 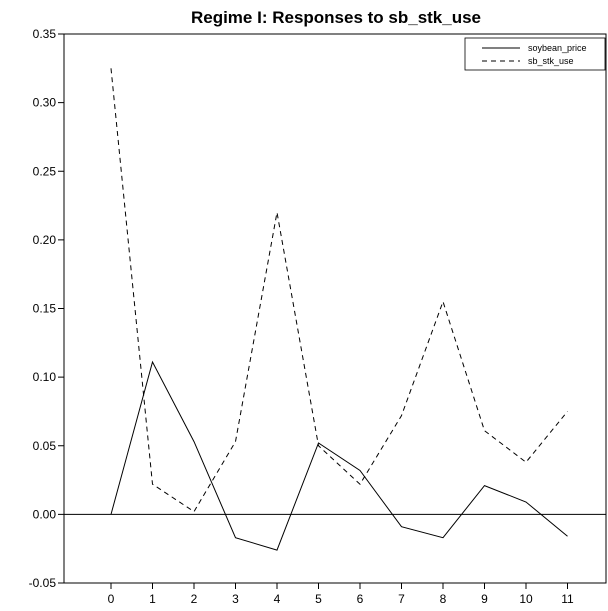 What do you see at coordinates (277, 599) in the screenshot?
I see `x-tick-label: 4` at bounding box center [277, 599].